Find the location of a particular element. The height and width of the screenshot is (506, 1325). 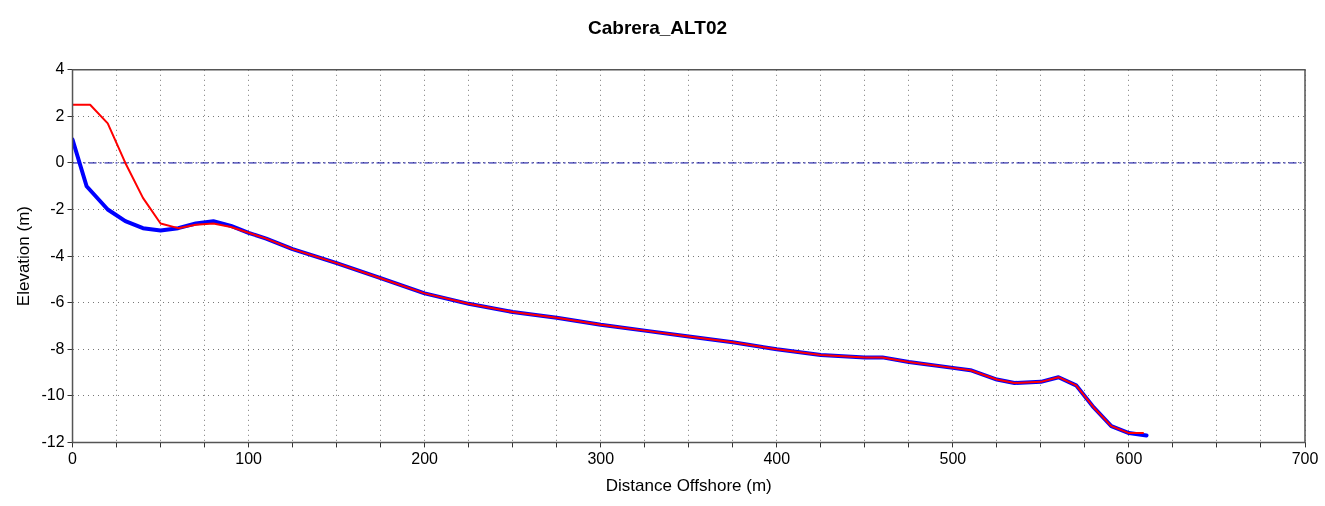

x-tick-label: 400 is located at coordinates (777, 459).